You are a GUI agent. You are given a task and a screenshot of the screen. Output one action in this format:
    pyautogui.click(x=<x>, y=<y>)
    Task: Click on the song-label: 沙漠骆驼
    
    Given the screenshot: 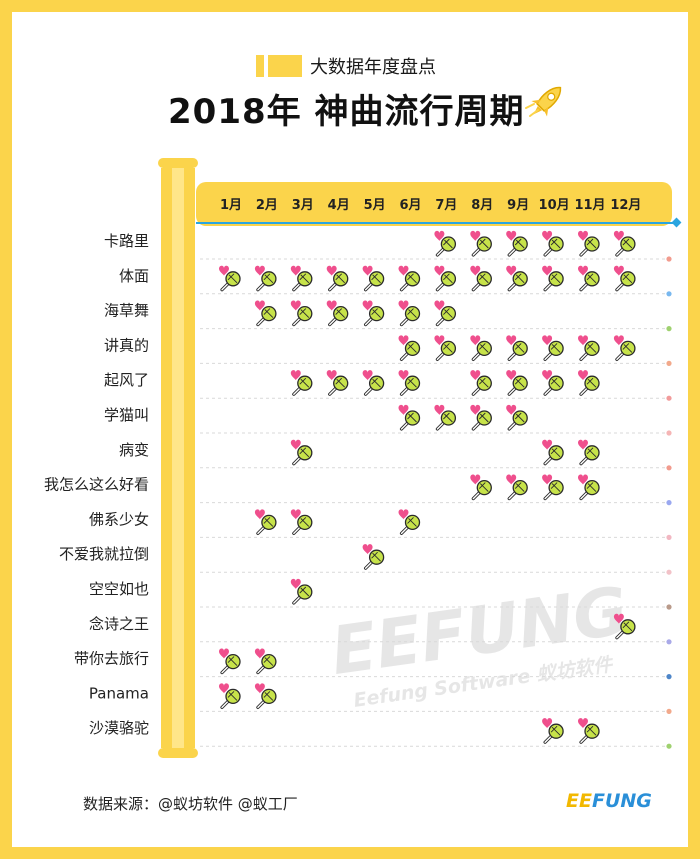 What is the action you would take?
    pyautogui.click(x=119, y=728)
    